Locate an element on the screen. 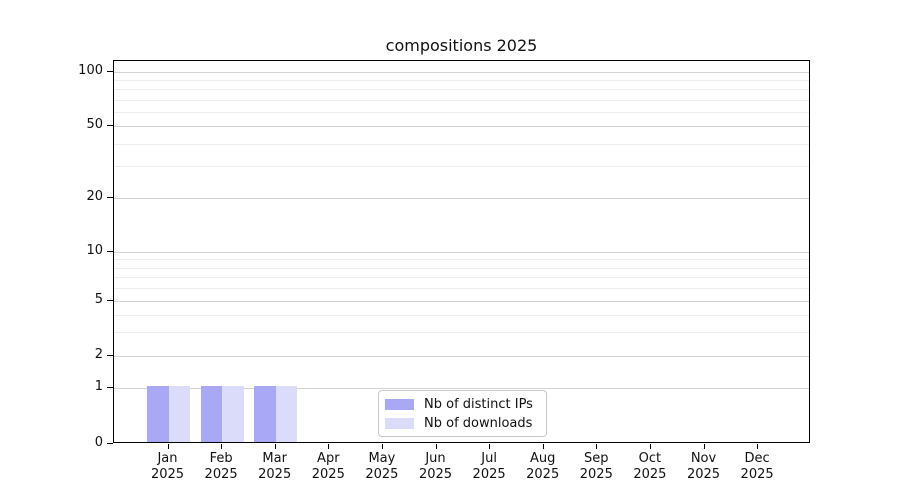 This screenshot has height=500, width=900. x-tick-label: May 2025 is located at coordinates (382, 466).